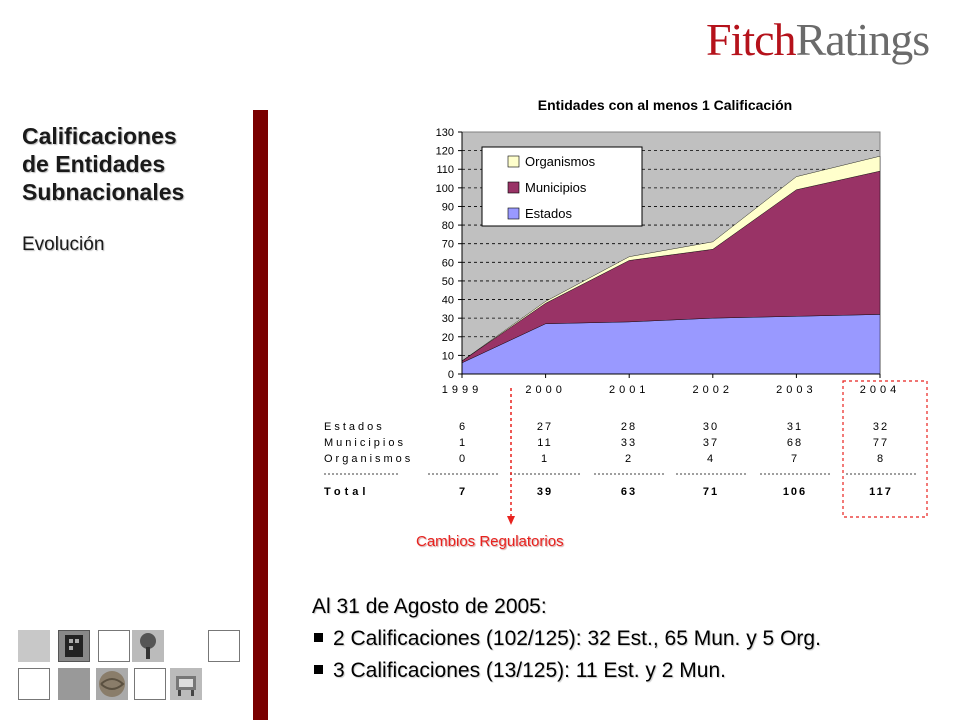 This screenshot has width=960, height=720. I want to click on thumb-photo-texture, so click(112, 684).